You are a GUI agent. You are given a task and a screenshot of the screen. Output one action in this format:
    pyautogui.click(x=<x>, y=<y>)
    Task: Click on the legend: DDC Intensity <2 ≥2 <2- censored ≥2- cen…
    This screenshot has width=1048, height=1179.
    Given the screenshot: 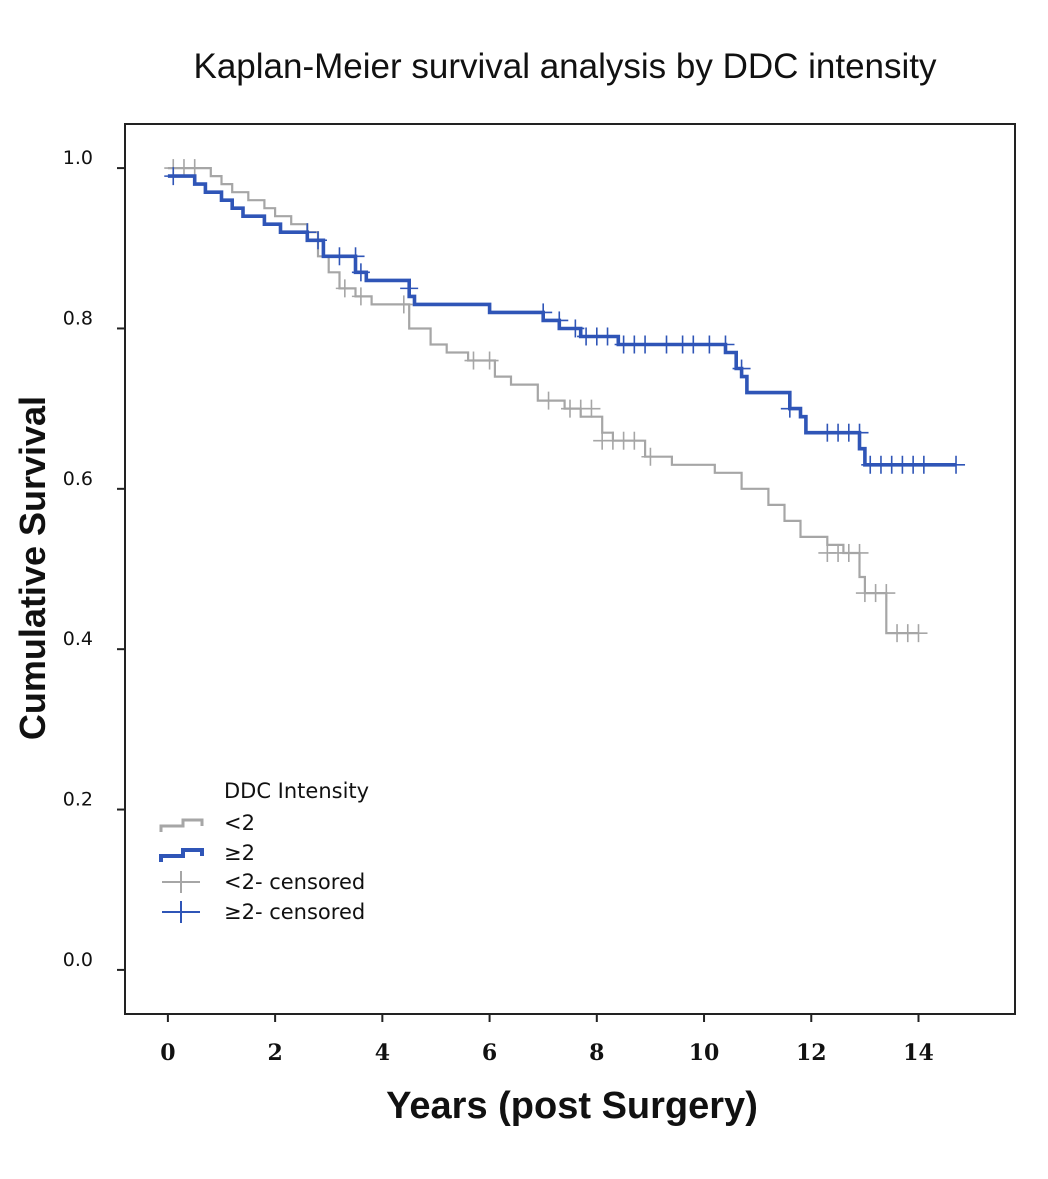 What is the action you would take?
    pyautogui.click(x=264, y=851)
    